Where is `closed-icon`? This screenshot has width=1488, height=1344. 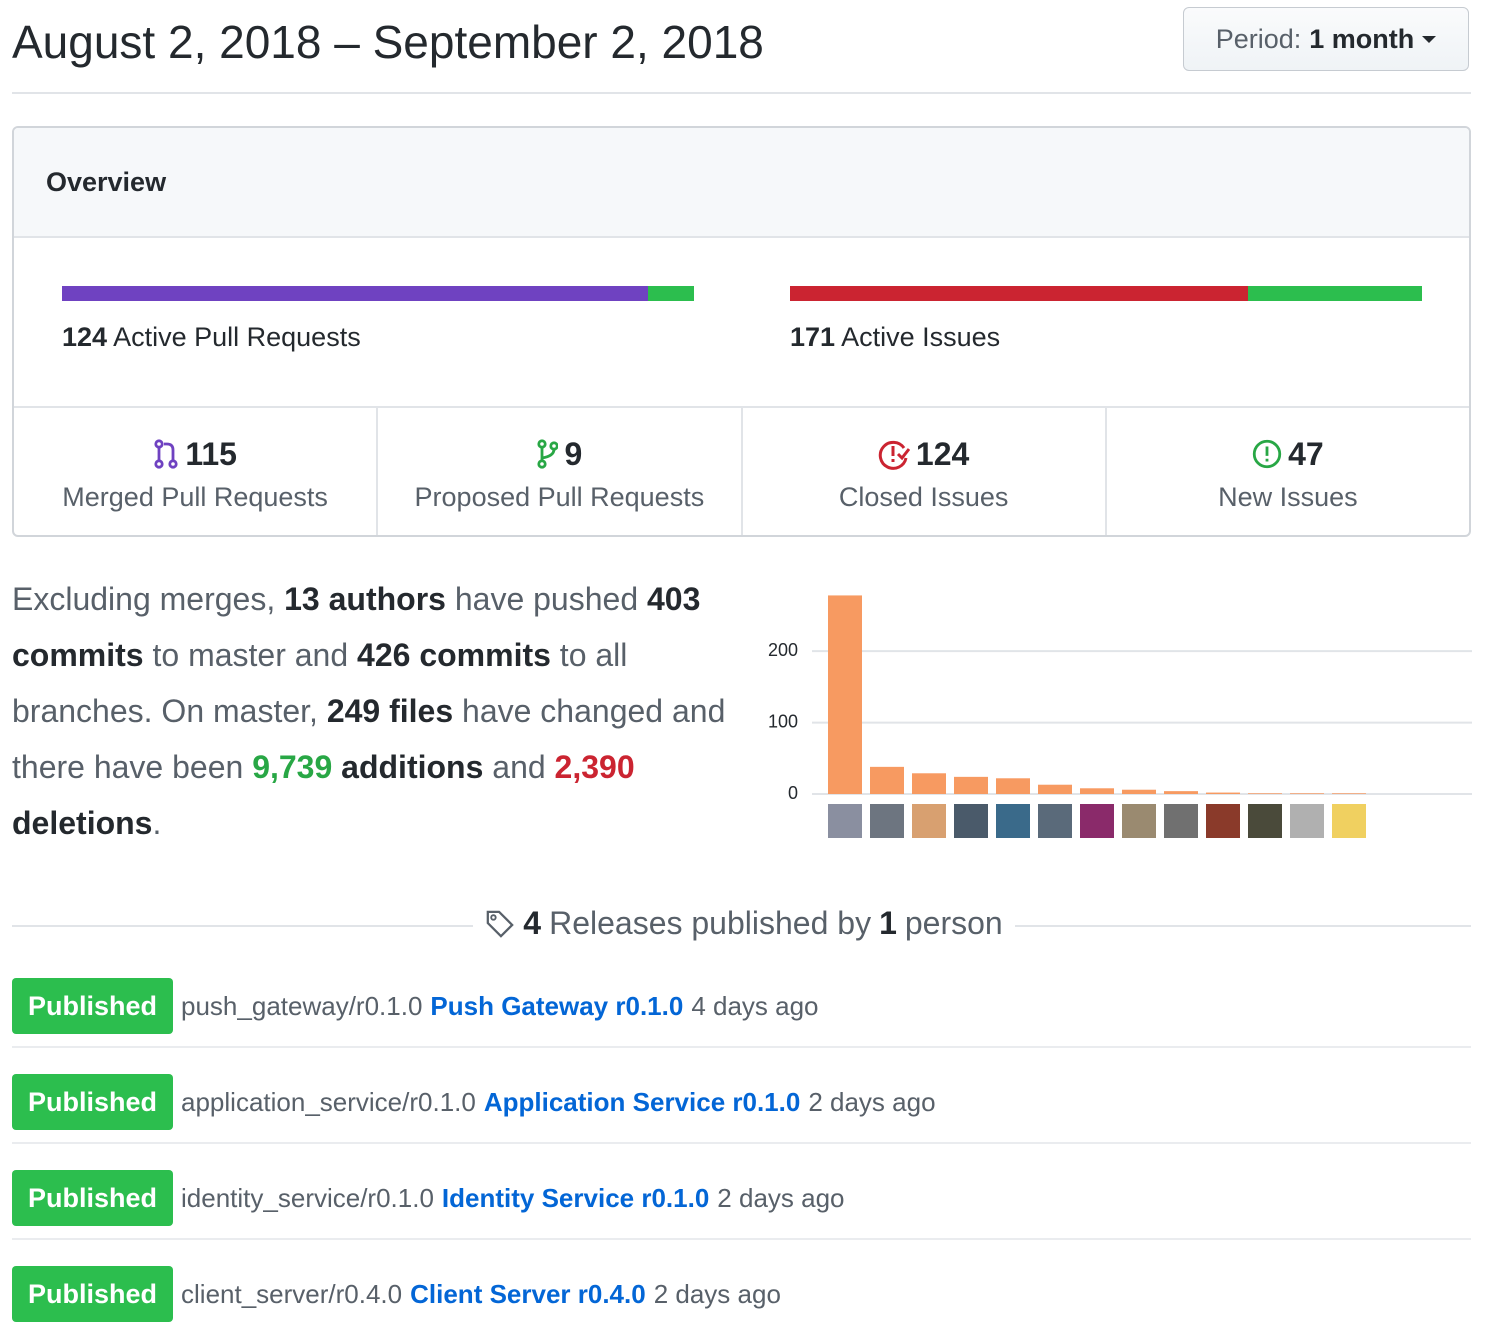
closed-icon is located at coordinates (894, 455).